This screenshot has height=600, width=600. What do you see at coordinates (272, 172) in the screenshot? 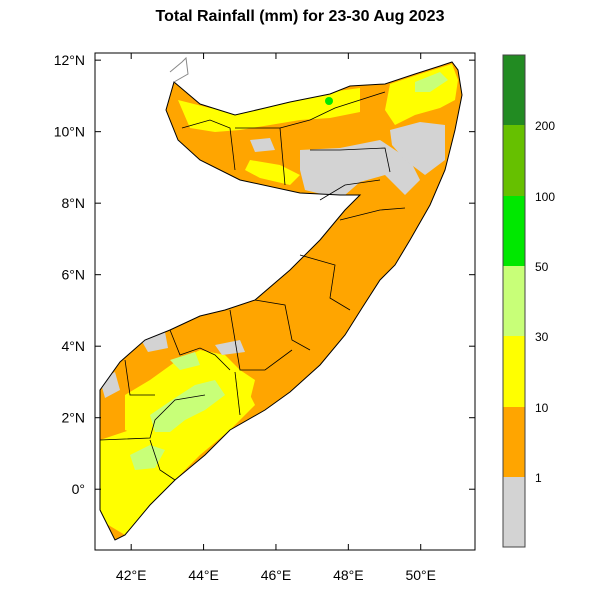
I see `rain-10-30-sool` at bounding box center [272, 172].